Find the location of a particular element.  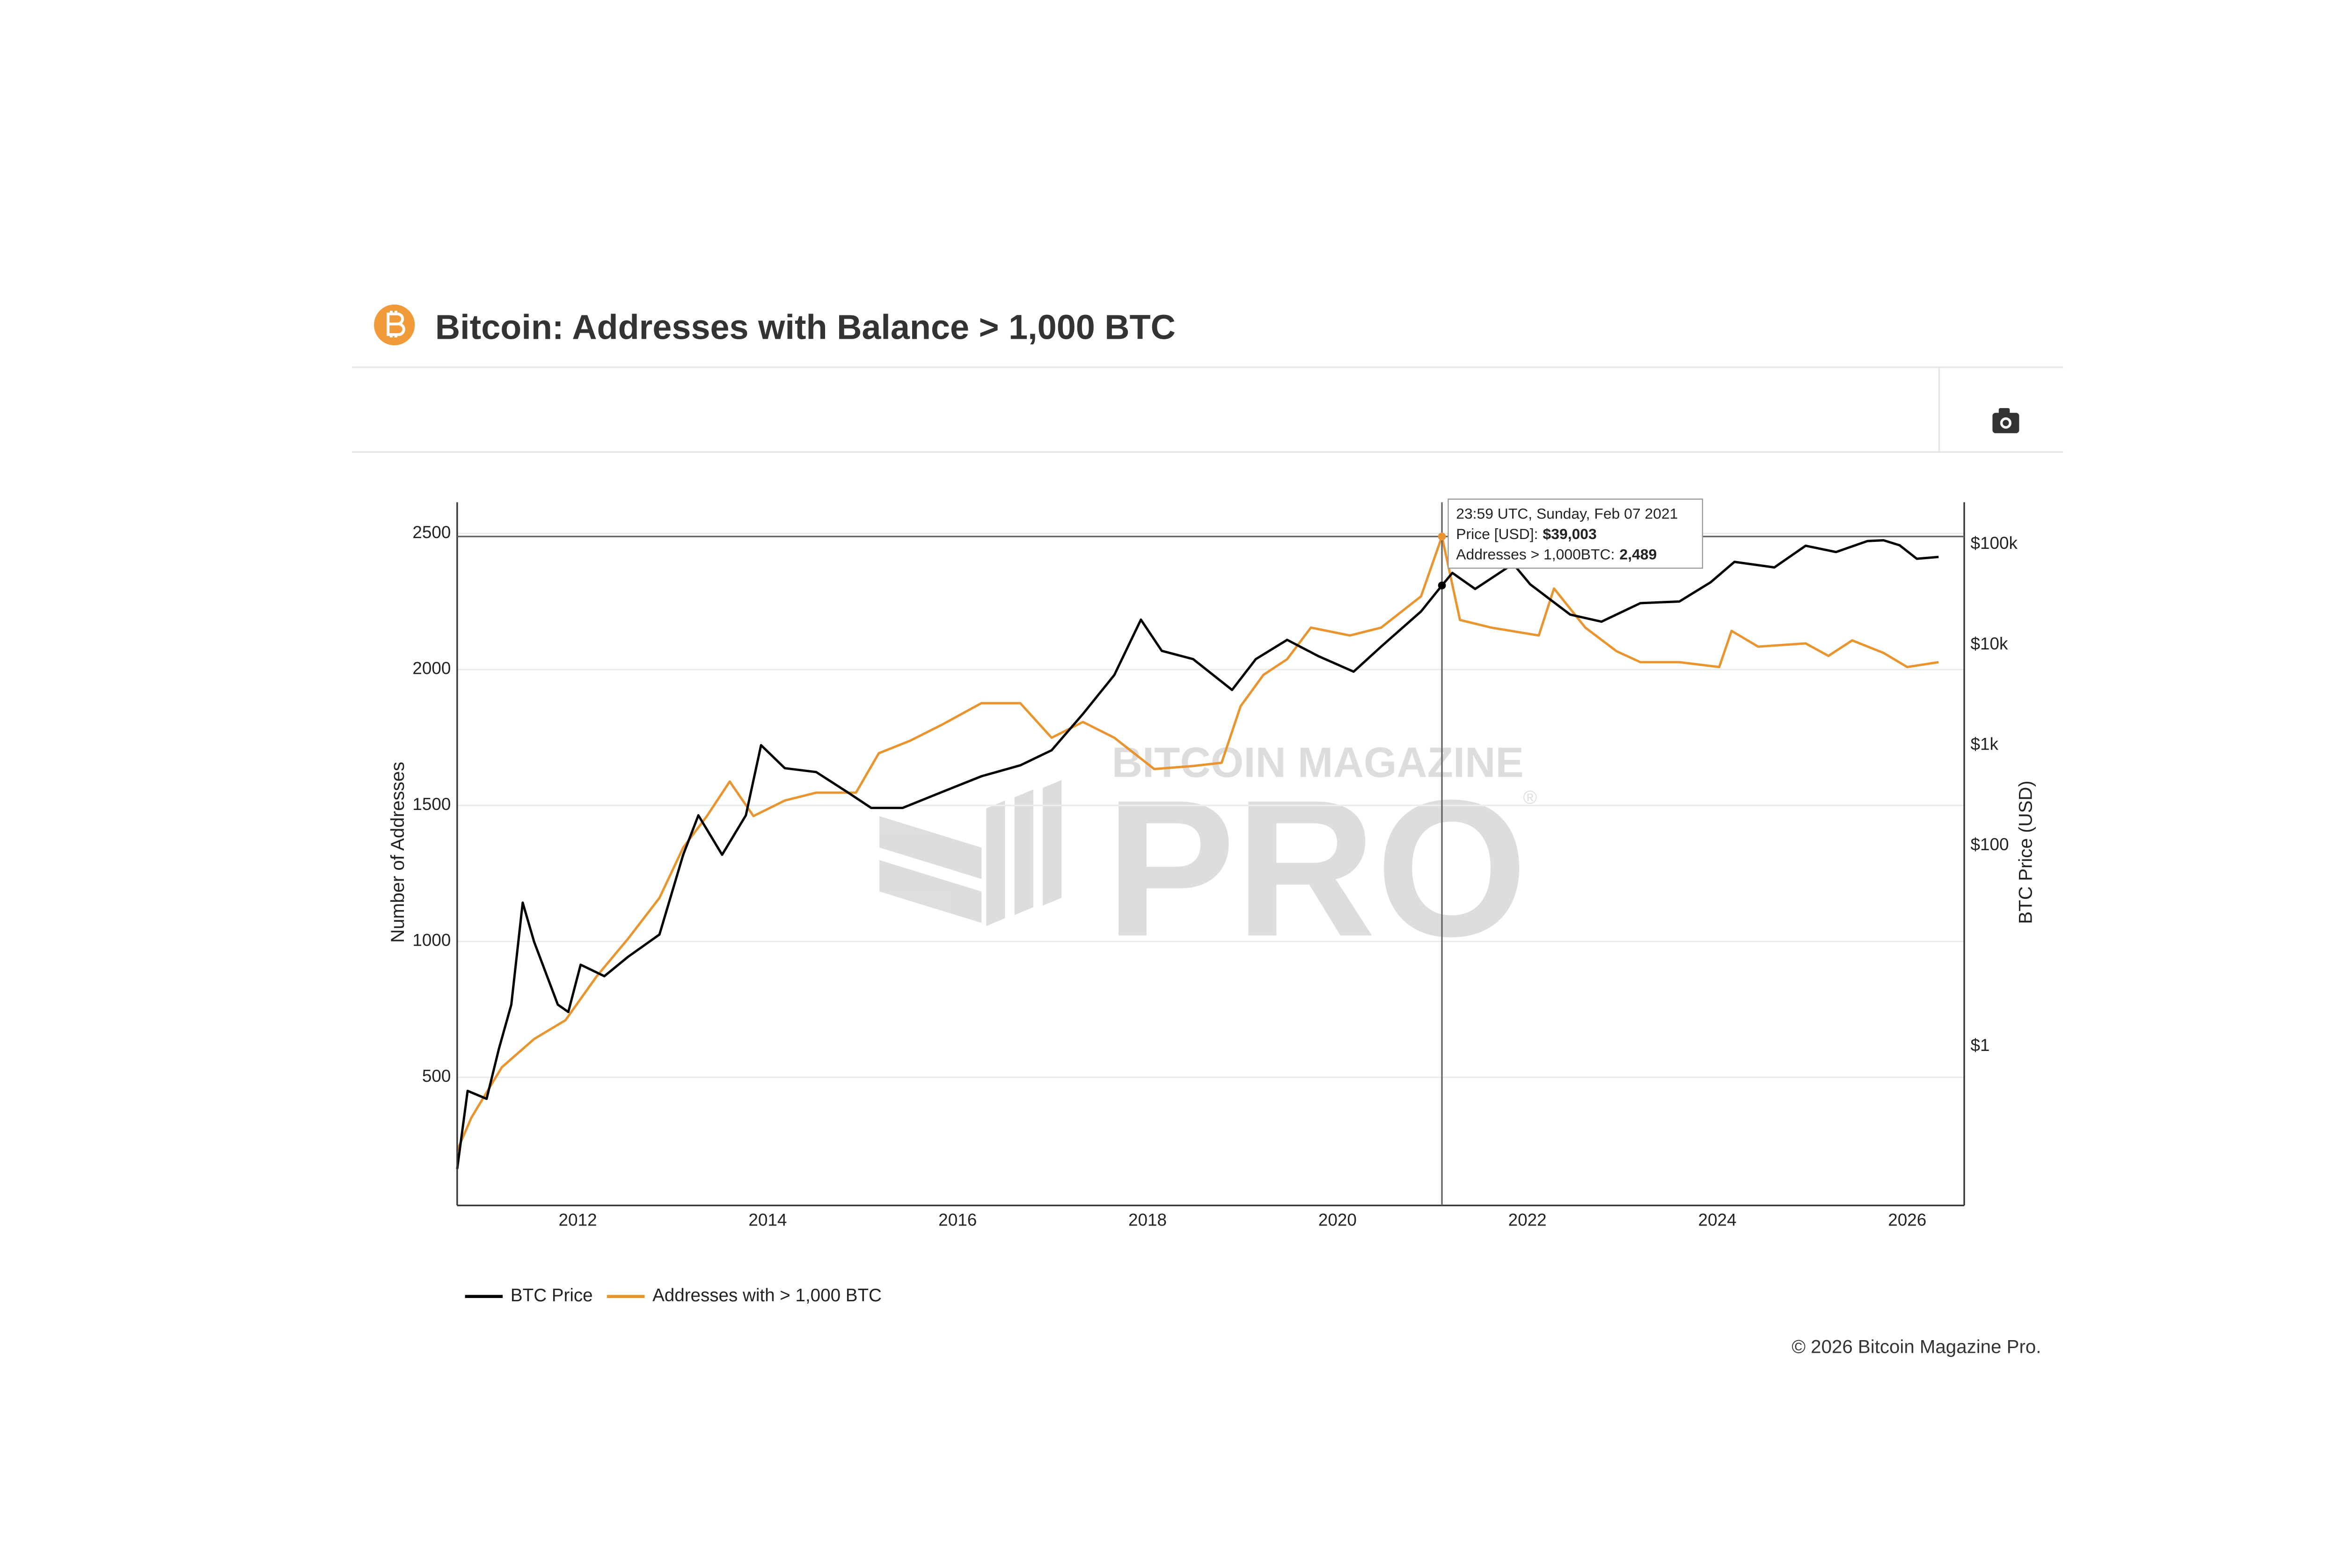

x-tick-label: 2024 is located at coordinates (1717, 1219).